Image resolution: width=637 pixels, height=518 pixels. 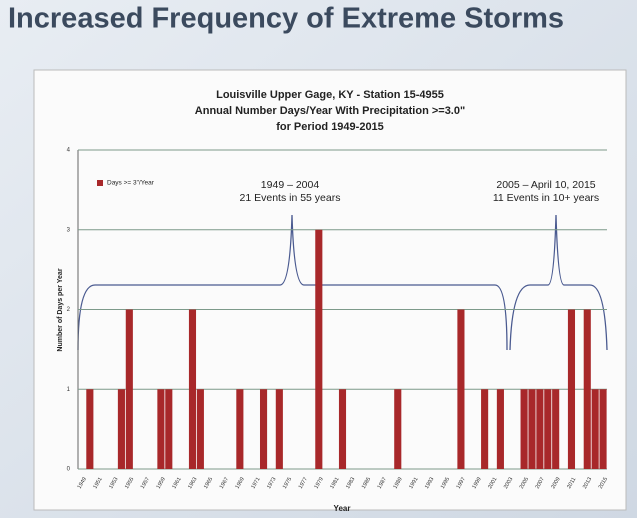 What do you see at coordinates (271, 483) in the screenshot?
I see `x-tick-label: 1973` at bounding box center [271, 483].